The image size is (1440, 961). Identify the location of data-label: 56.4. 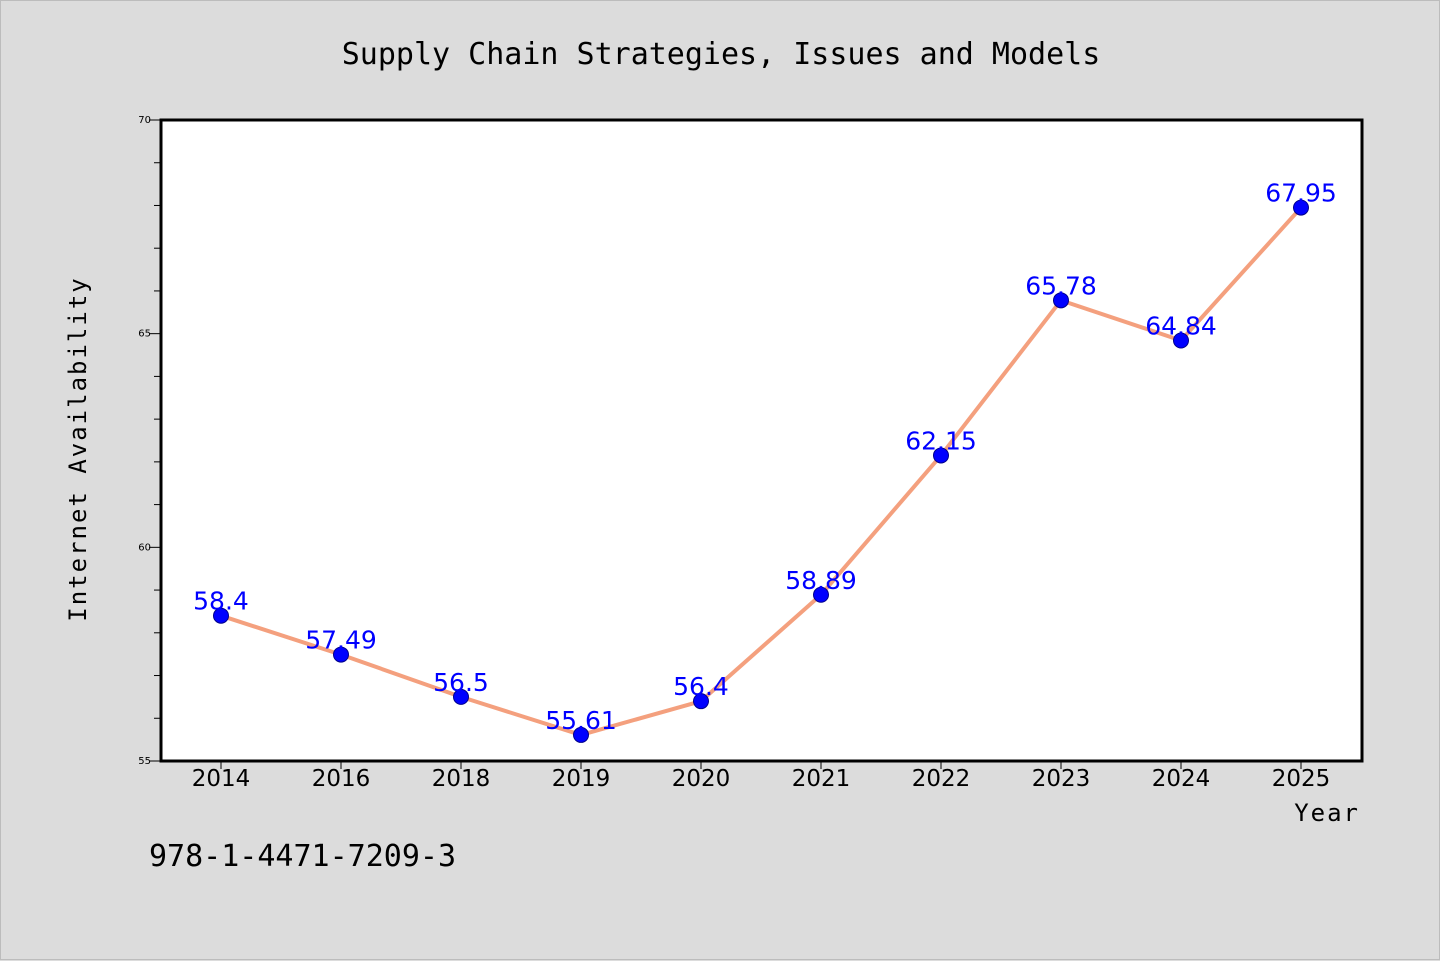
(701, 686).